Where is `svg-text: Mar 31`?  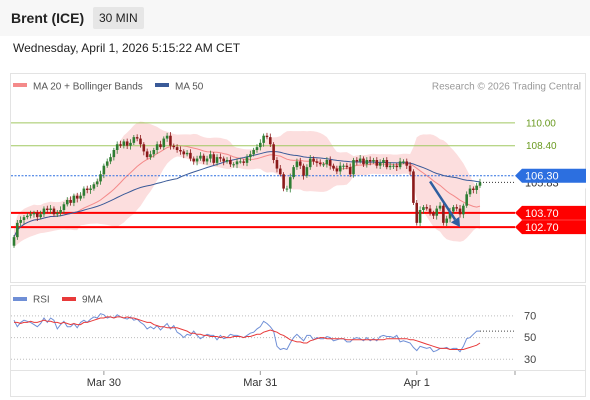
svg-text: Mar 31 is located at coordinates (260, 383).